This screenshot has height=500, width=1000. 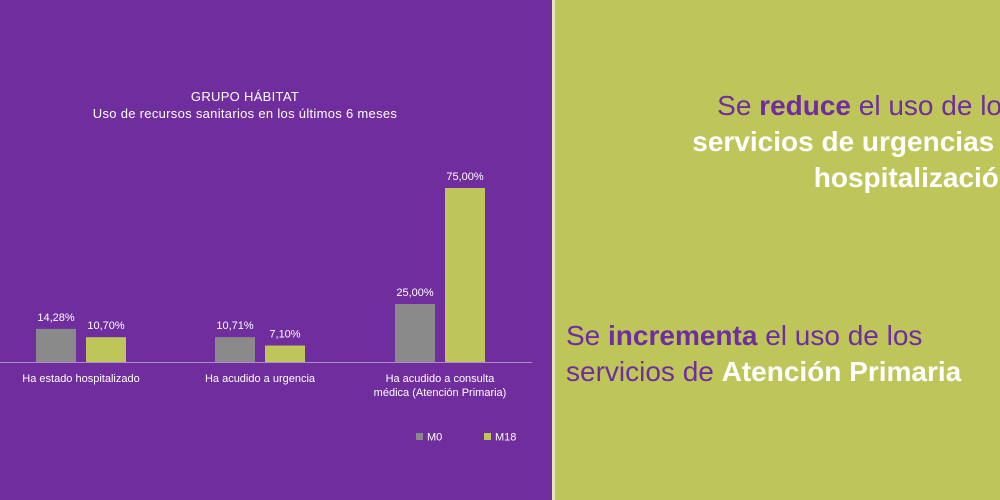 I want to click on legend-label: M18, so click(x=505, y=438).